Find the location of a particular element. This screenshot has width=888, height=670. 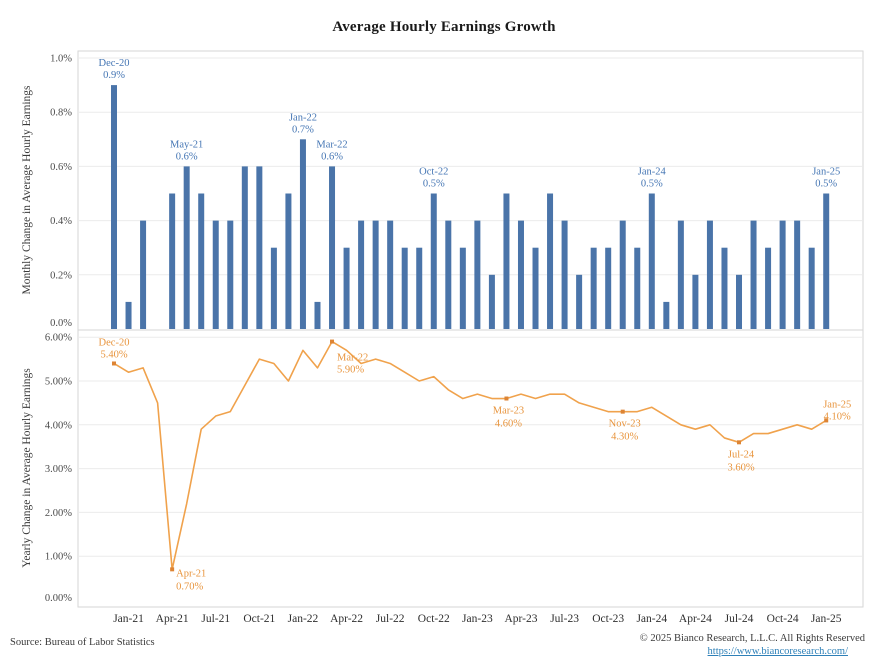

biancoresearch-link: https://www.biancoresearch.com/ is located at coordinates (777, 651).